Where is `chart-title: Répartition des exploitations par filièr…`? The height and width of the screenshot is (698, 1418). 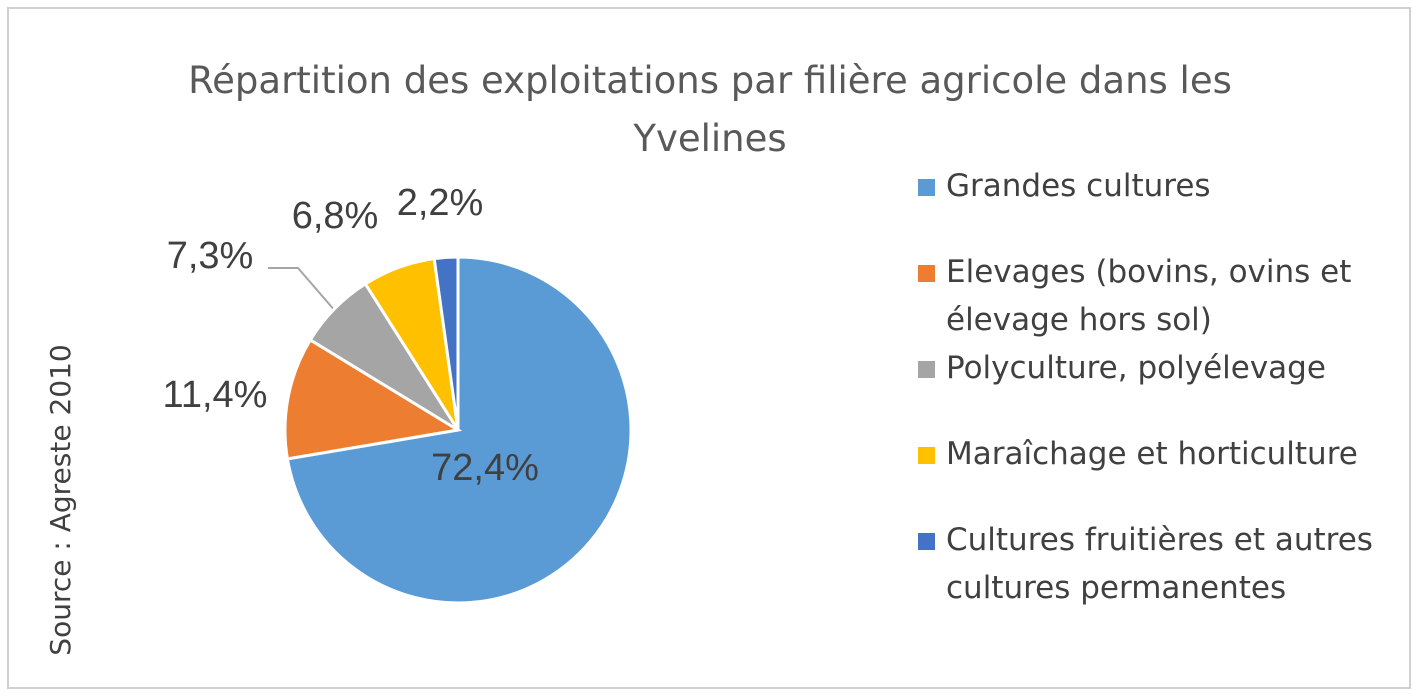
chart-title: Répartition des exploitations par filièr… is located at coordinates (710, 109).